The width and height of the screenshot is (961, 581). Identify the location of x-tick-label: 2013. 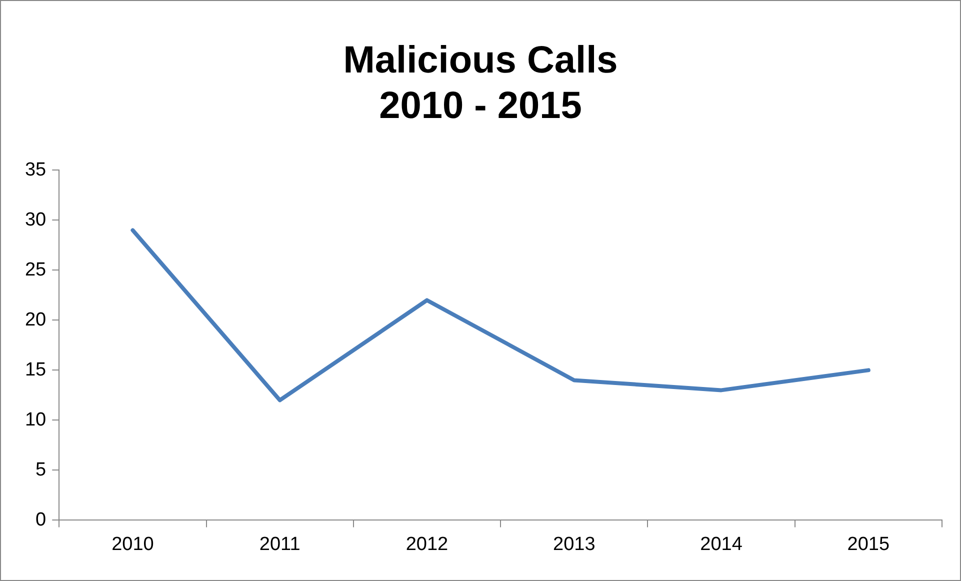
(574, 544).